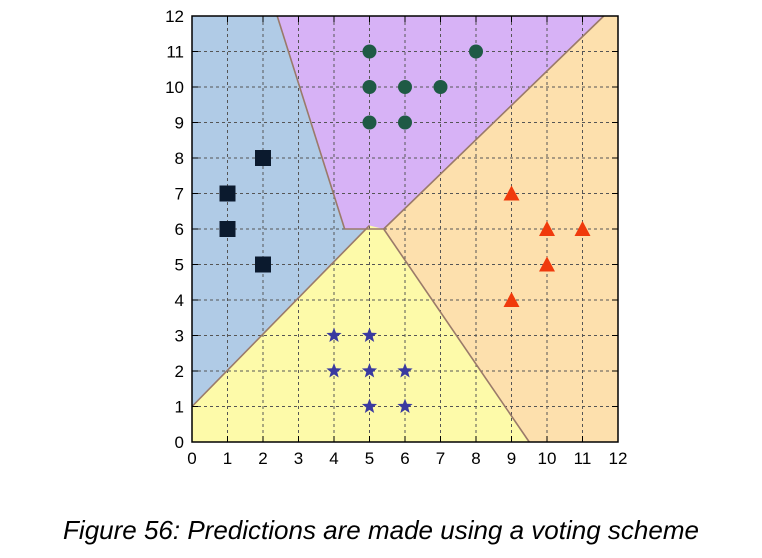 The width and height of the screenshot is (762, 558). Describe the element at coordinates (179, 371) in the screenshot. I see `y-tick-label: 2` at that location.